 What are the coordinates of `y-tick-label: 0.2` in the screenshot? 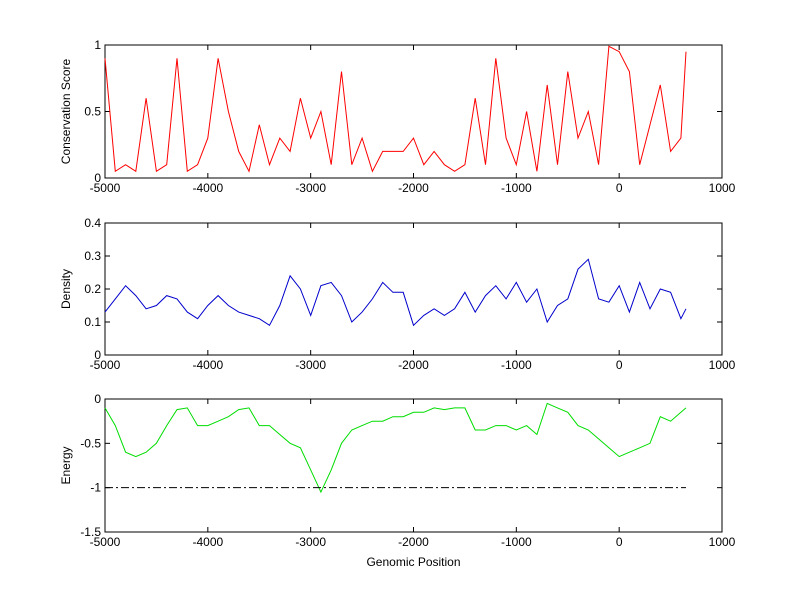 It's located at (92, 289).